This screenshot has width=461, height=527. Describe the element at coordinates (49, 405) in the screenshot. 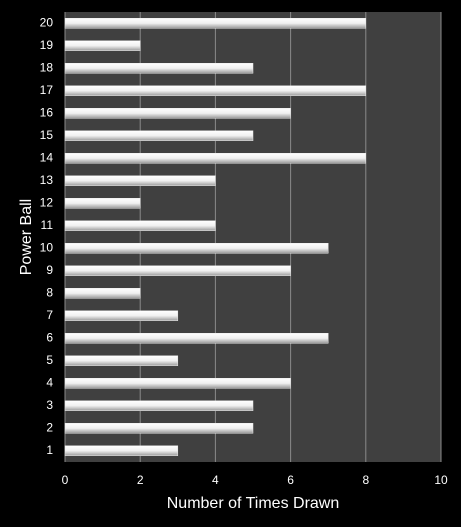

I see `y-tick-label: 3` at that location.